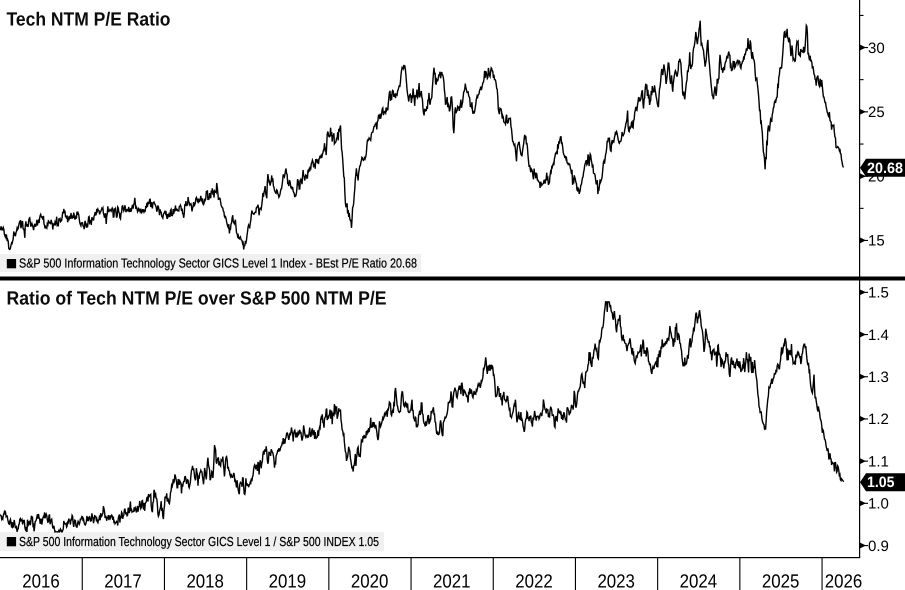 Image resolution: width=905 pixels, height=590 pixels. I want to click on svg-text: 1.1, so click(878, 461).